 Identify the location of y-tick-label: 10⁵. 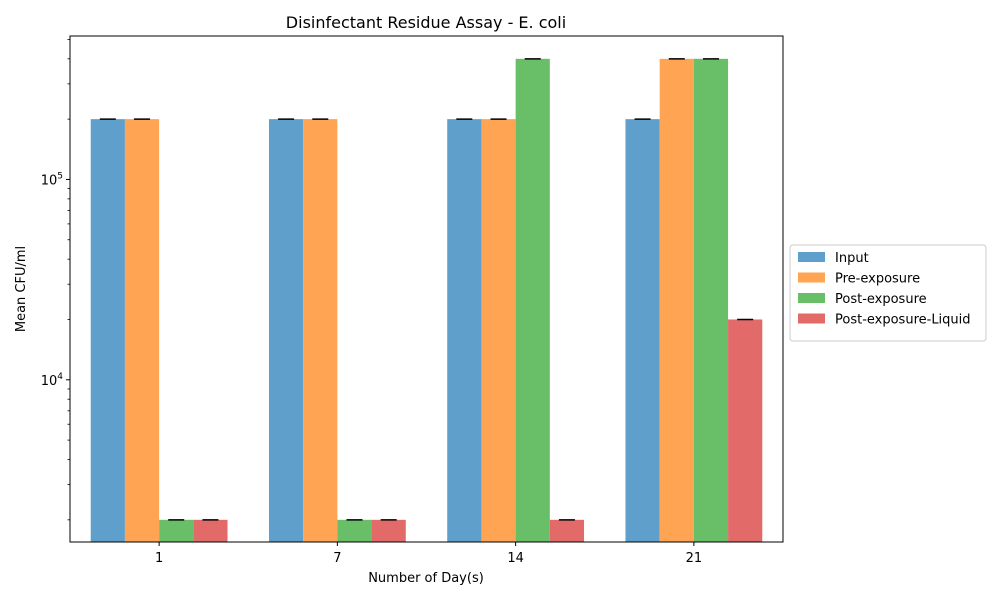
(52, 179).